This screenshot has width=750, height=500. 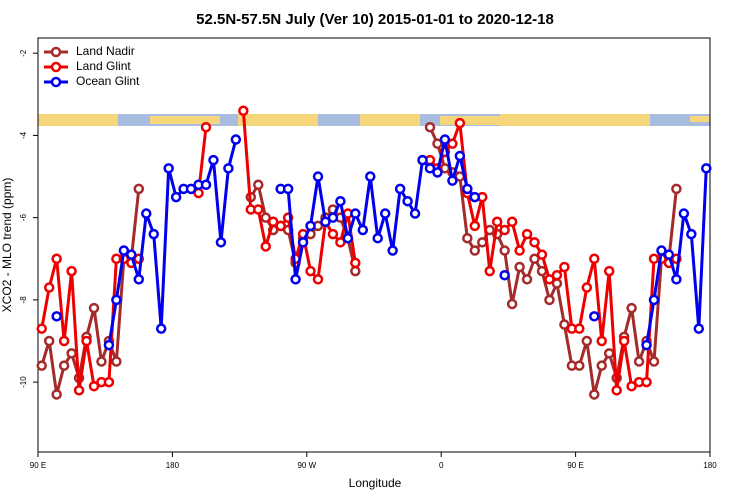 I want to click on y-tick-label: -8, so click(x=23, y=300).